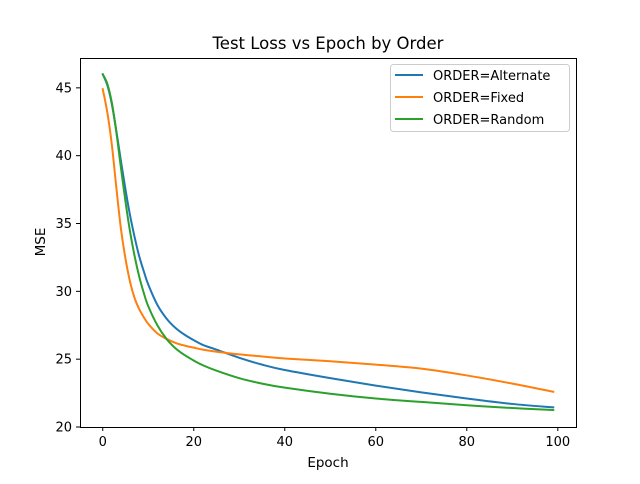 The width and height of the screenshot is (640, 484). I want to click on legend-label-alternate: ORDER=Alternate, so click(491, 76).